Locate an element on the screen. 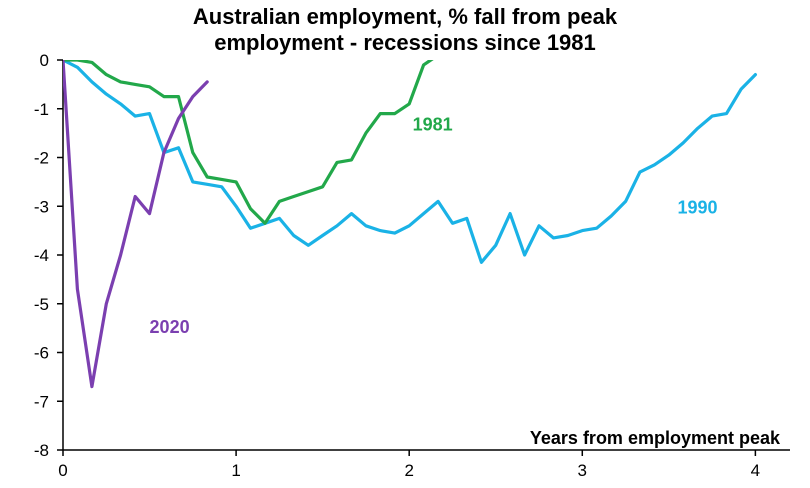  series-line-2020 is located at coordinates (136, 224).